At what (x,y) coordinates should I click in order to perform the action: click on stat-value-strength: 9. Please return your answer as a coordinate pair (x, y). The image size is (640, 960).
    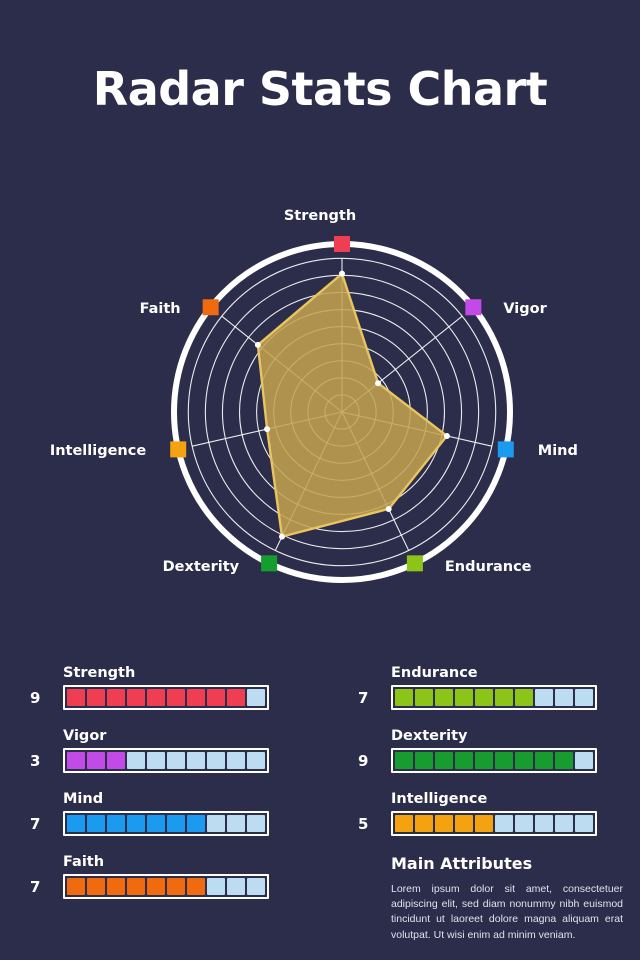
    Looking at the image, I should click on (35, 697).